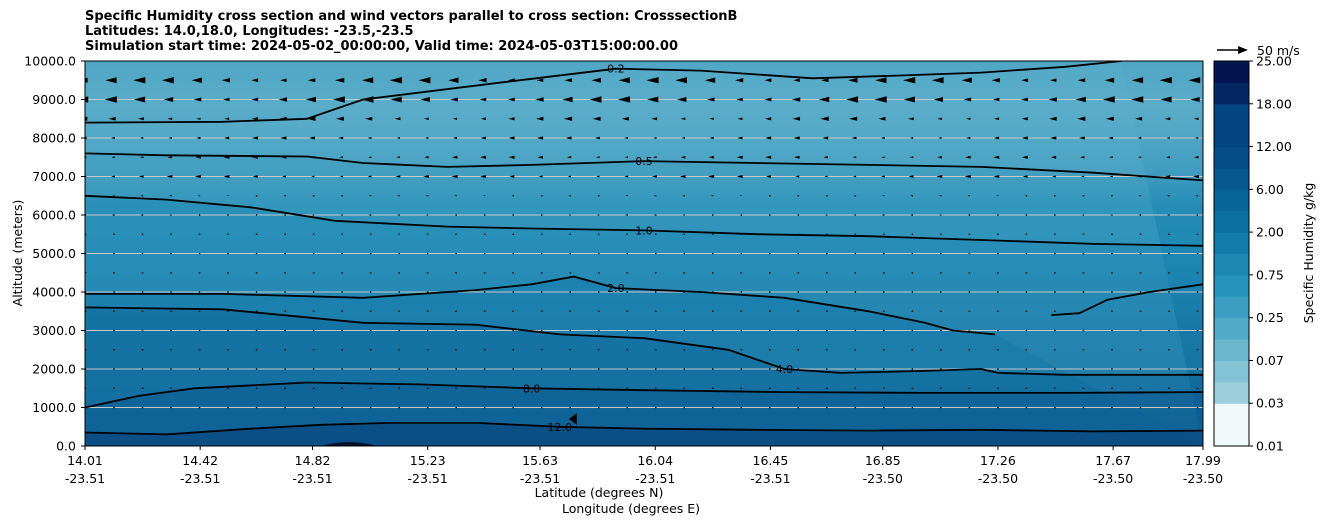 This screenshot has height=526, width=1326. What do you see at coordinates (644, 161) in the screenshot?
I see `contour-label: 0.5` at bounding box center [644, 161].